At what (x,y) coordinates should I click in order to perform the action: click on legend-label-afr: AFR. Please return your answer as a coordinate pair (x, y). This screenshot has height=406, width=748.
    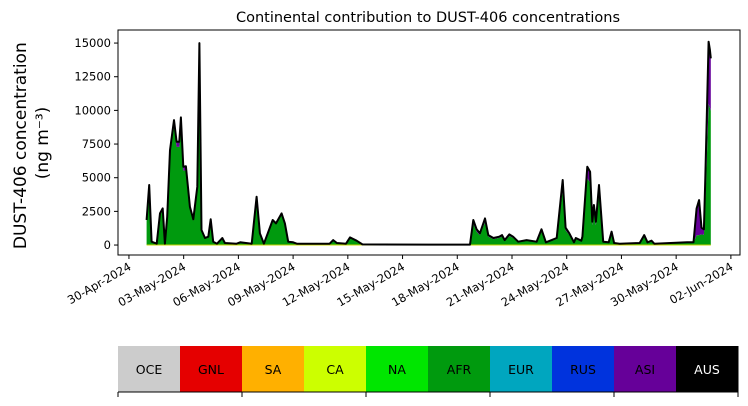
    Looking at the image, I should click on (459, 369).